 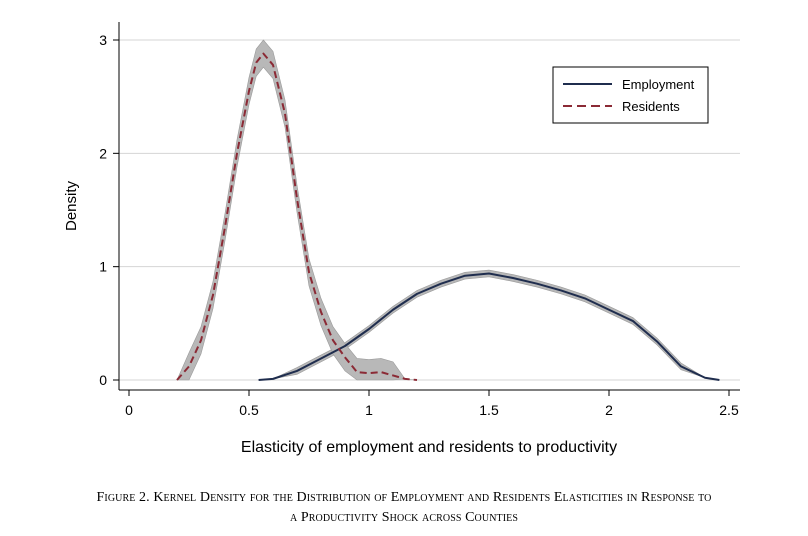 I want to click on x-tick-label-0.5: 0.5, so click(x=249, y=410).